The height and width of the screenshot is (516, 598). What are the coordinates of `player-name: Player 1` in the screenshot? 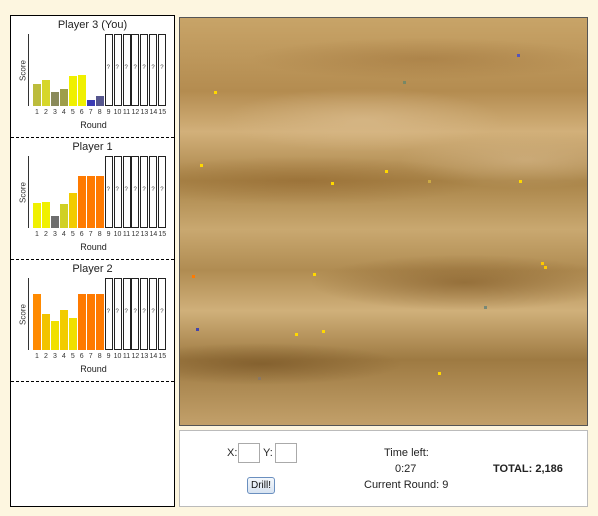 It's located at (92, 147).